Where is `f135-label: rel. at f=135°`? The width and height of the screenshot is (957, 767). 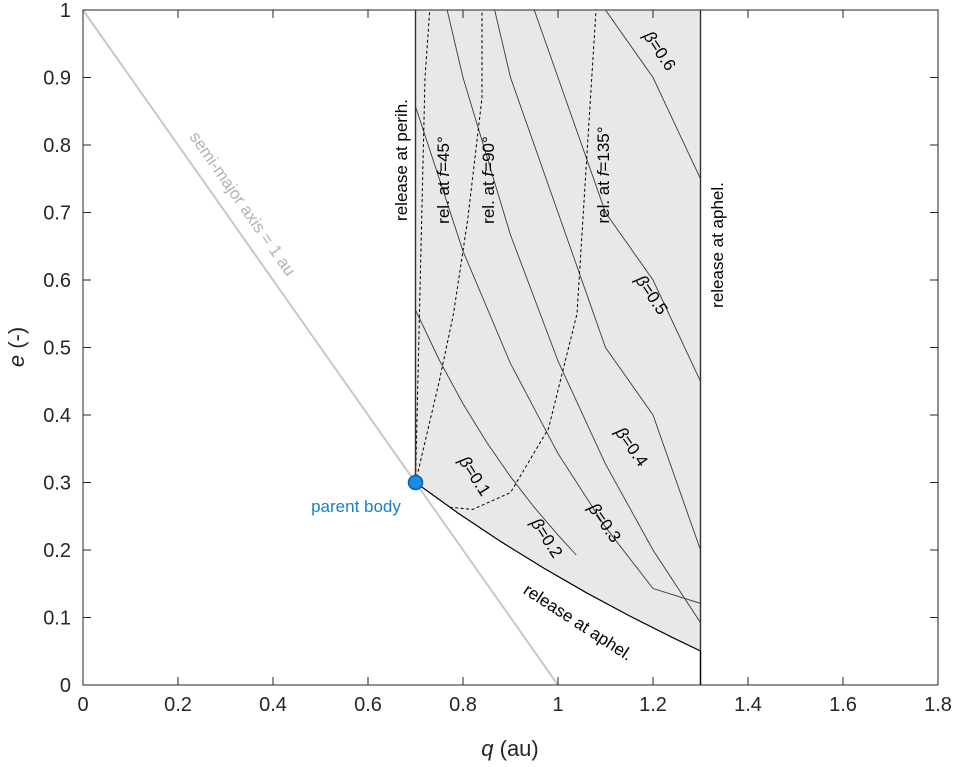
f135-label: rel. at f=135° is located at coordinates (603, 174).